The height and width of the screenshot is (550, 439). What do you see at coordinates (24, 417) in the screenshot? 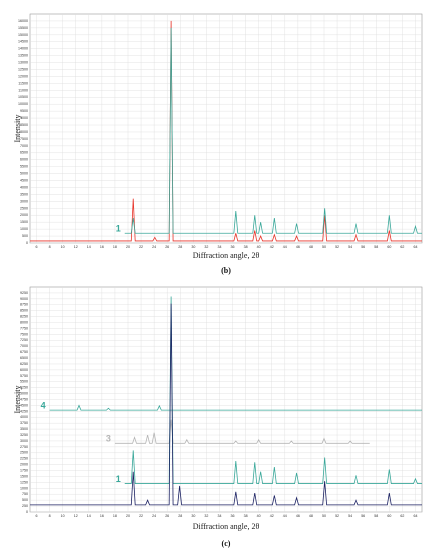
I see `y-tick-label: 4000` at bounding box center [24, 417].